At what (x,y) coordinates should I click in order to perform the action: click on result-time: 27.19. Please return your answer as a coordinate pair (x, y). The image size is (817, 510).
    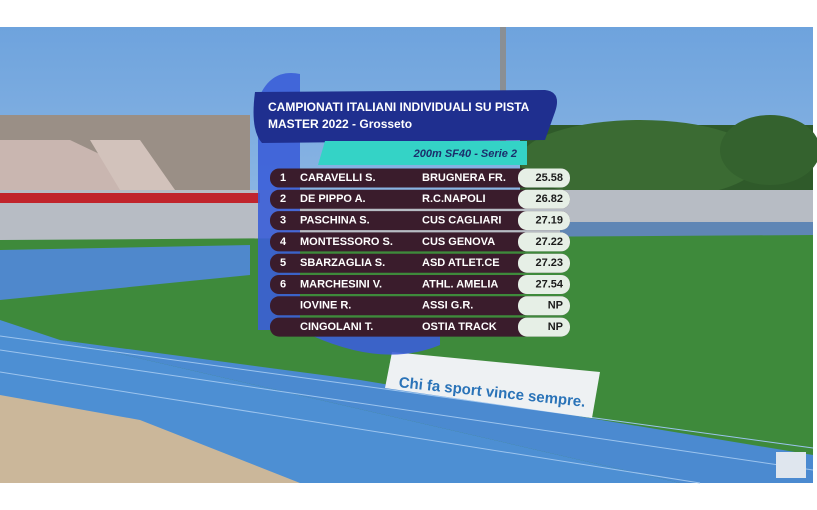
    Looking at the image, I should click on (549, 221).